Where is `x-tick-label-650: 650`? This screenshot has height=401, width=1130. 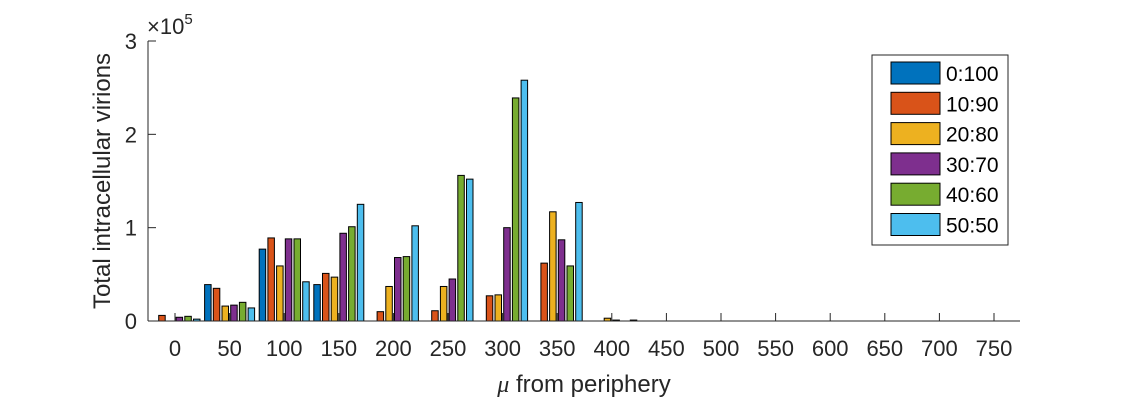 x-tick-label-650: 650 is located at coordinates (884, 348).